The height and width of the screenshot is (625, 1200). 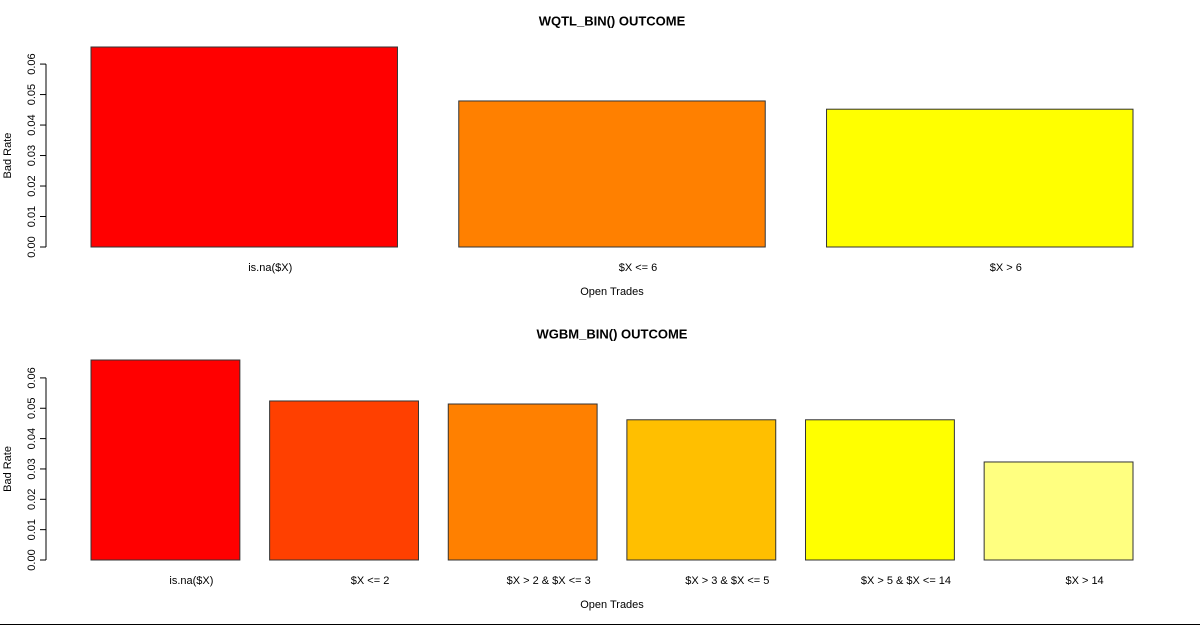 I want to click on x-tick-label: $X > 14, so click(x=1084, y=581).